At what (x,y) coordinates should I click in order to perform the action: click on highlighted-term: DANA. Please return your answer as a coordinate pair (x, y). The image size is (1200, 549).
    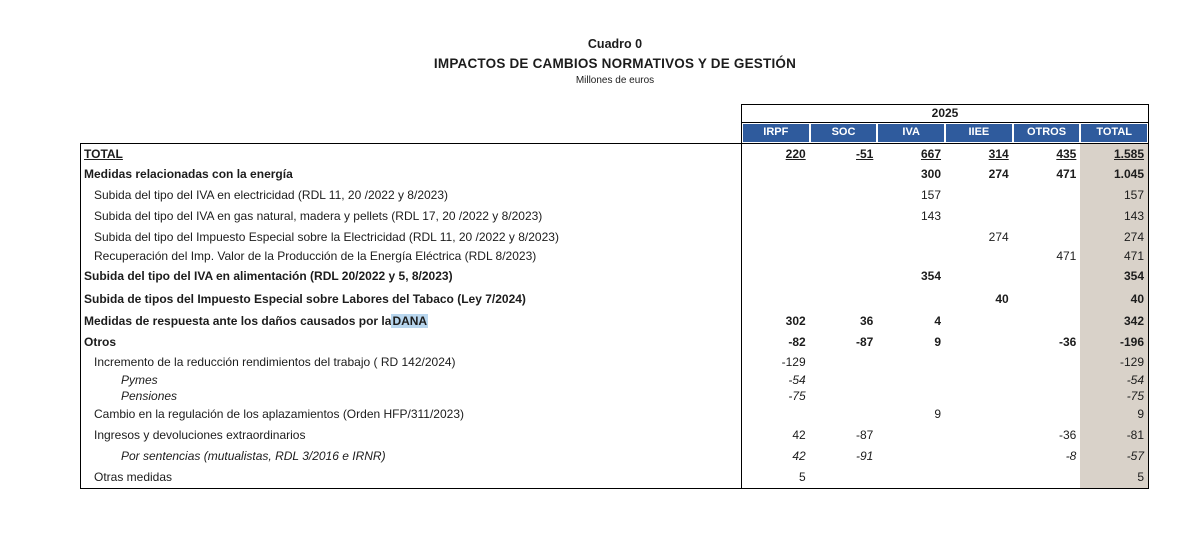
    Looking at the image, I should click on (410, 321).